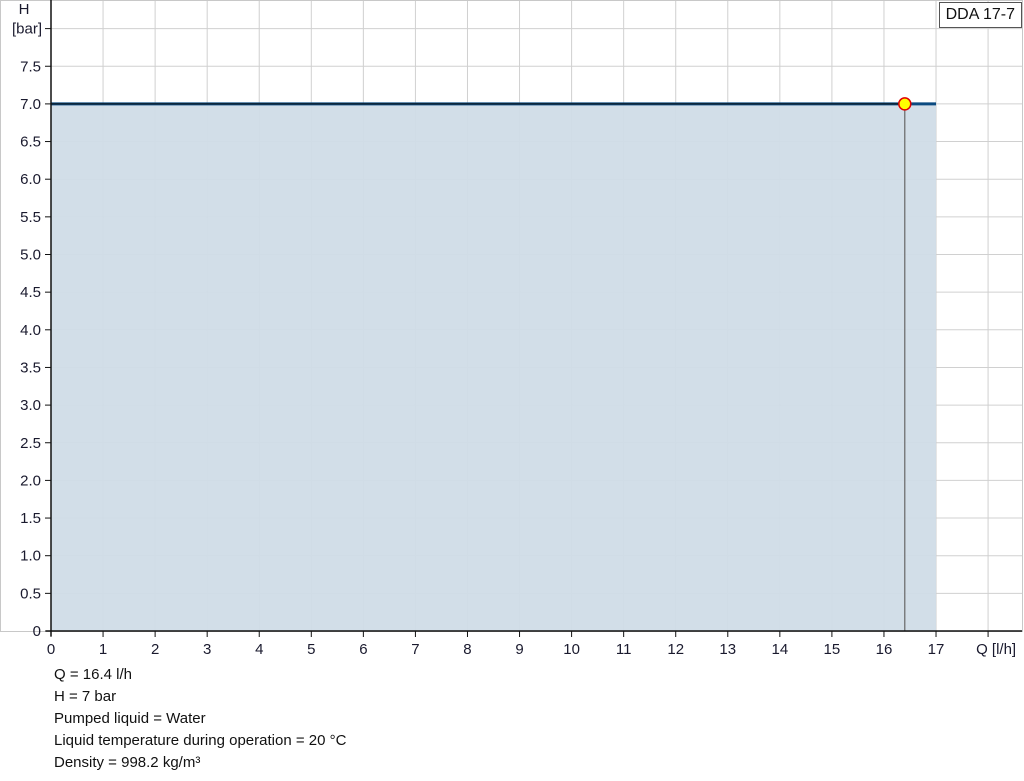 The image size is (1024, 781). What do you see at coordinates (311, 649) in the screenshot?
I see `x-tick-label: 5` at bounding box center [311, 649].